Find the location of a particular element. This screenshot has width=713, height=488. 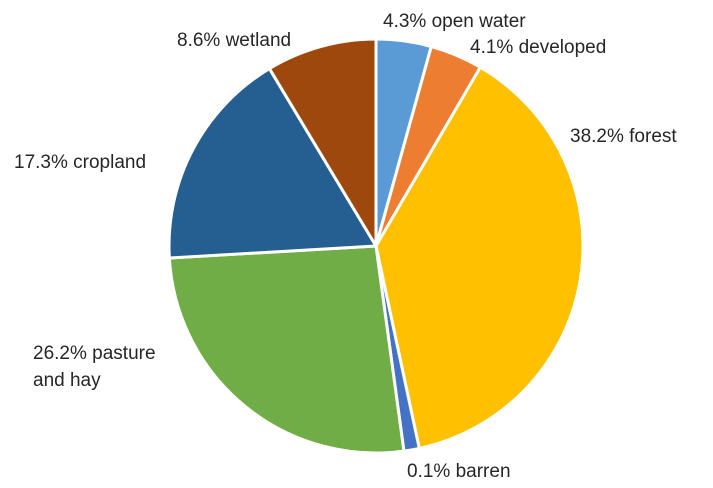

slice-cropland is located at coordinates (272, 163).